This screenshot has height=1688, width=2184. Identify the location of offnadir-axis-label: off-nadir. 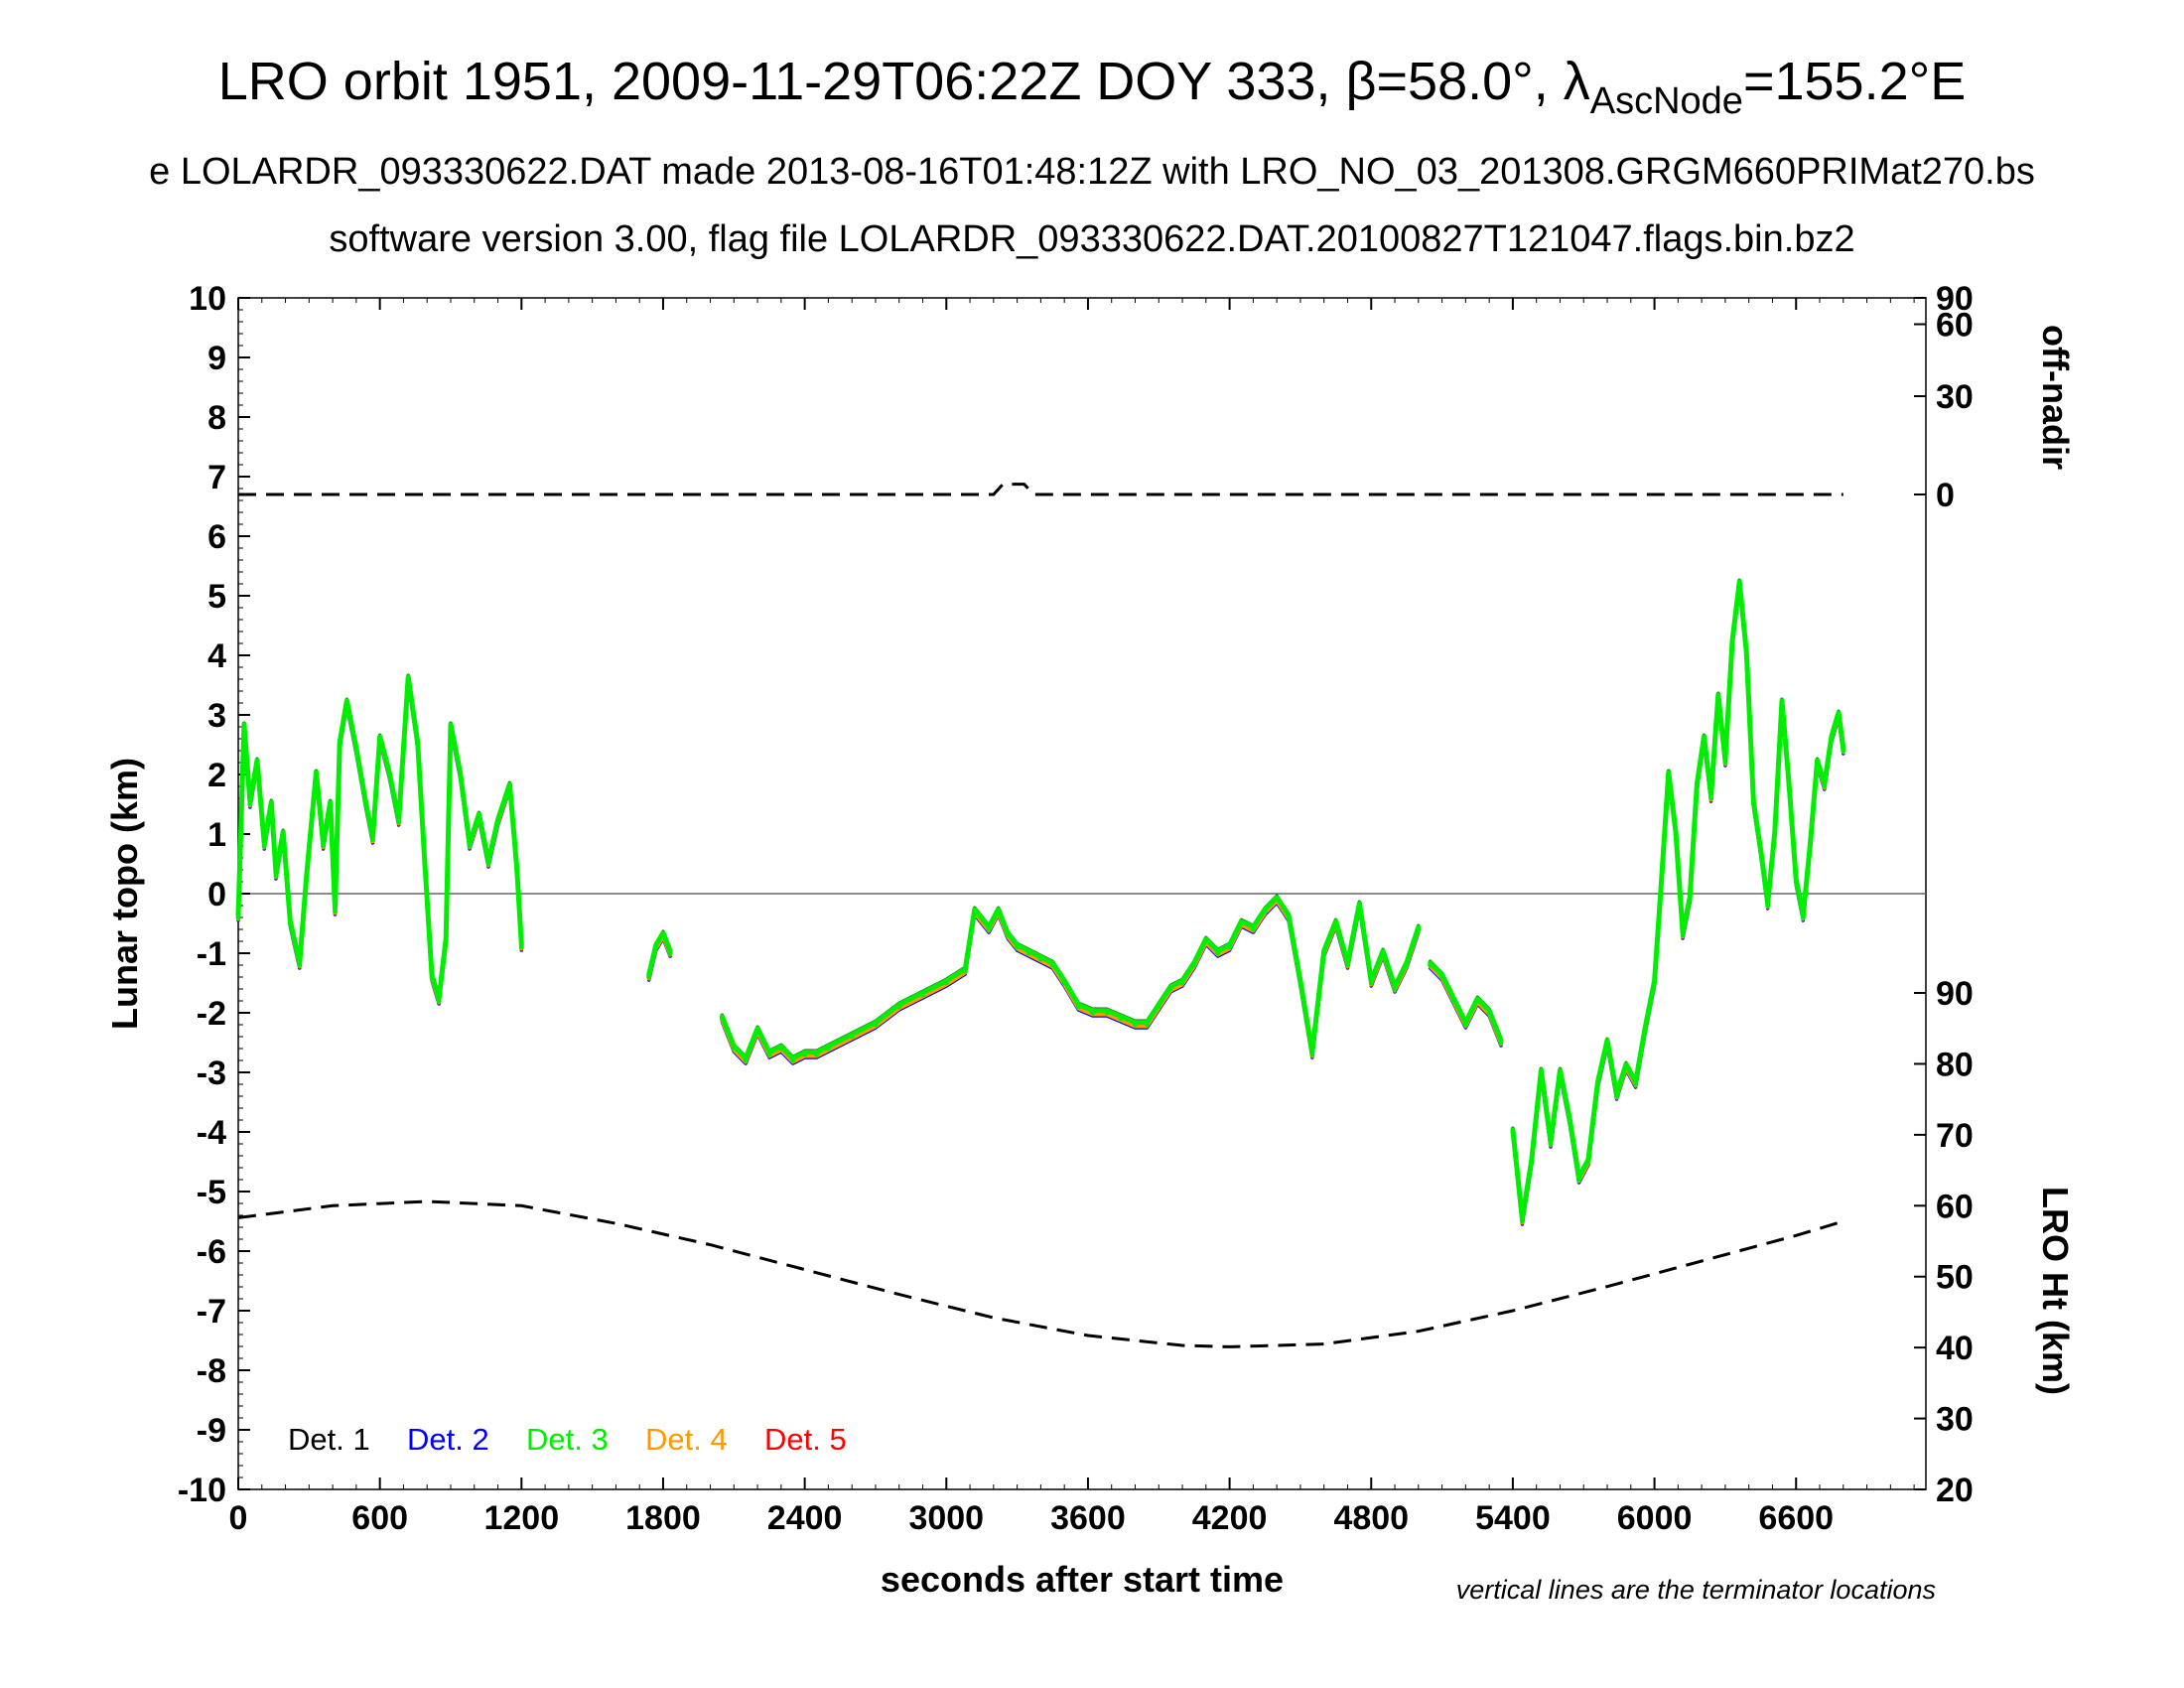
(2055, 397).